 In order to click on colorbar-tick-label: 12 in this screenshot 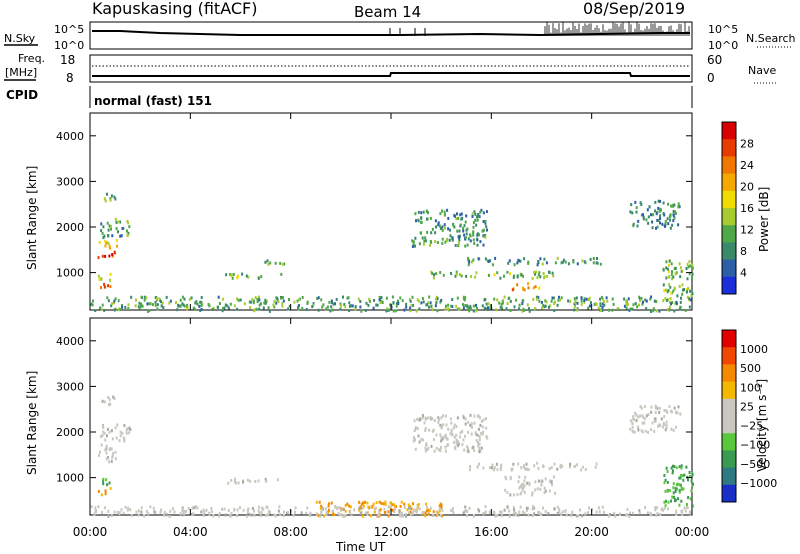, I will do `click(747, 230)`.